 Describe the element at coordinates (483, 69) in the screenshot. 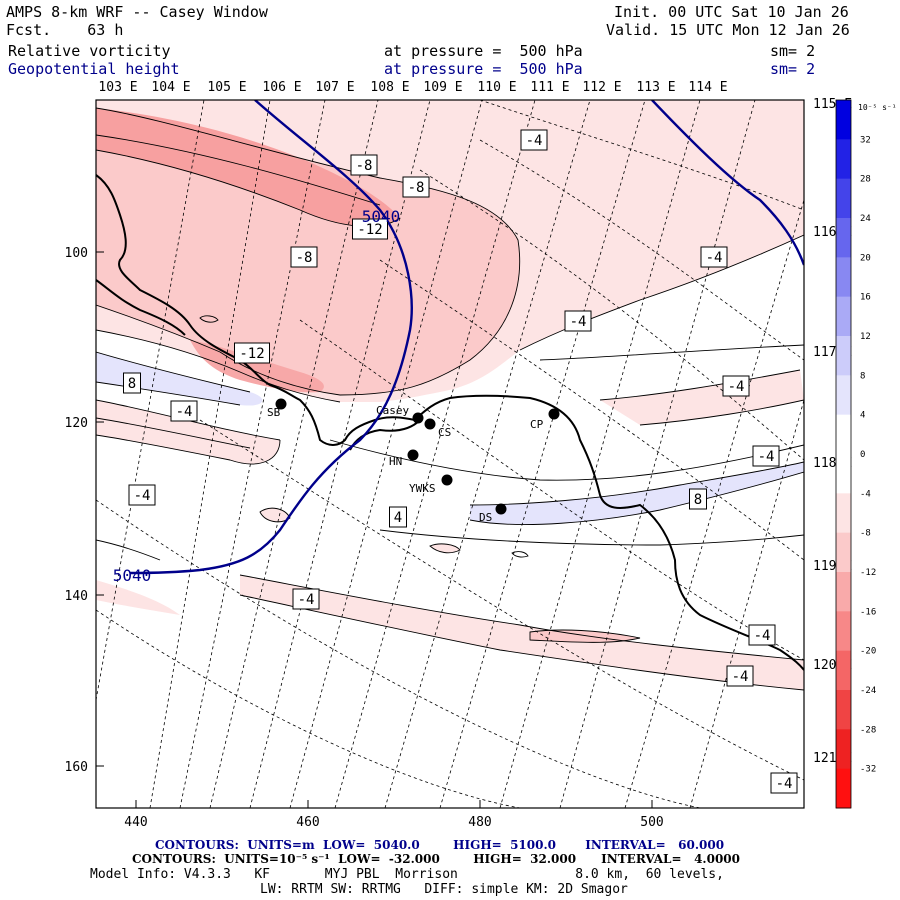

I see `field2-pressure: at pressure = 500 hPa` at that location.